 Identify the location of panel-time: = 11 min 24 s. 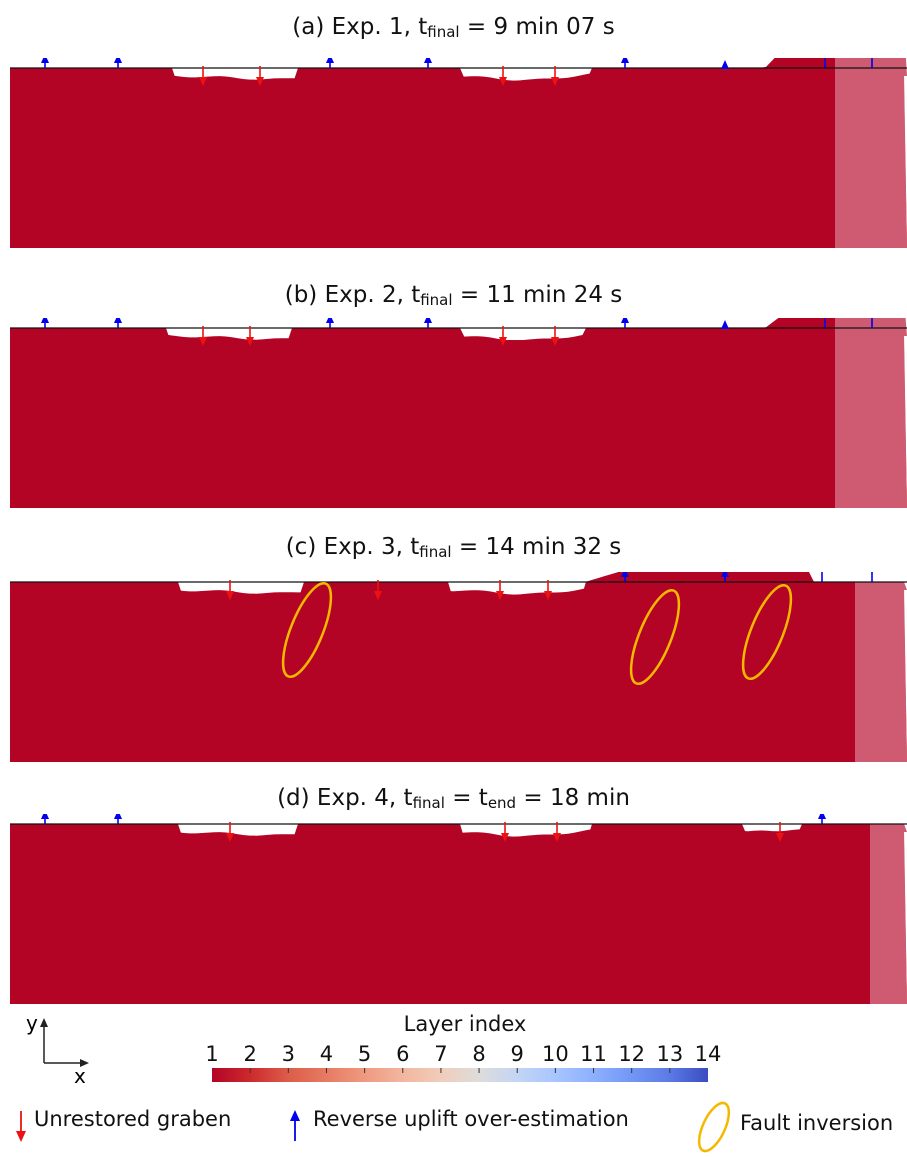
(537, 295).